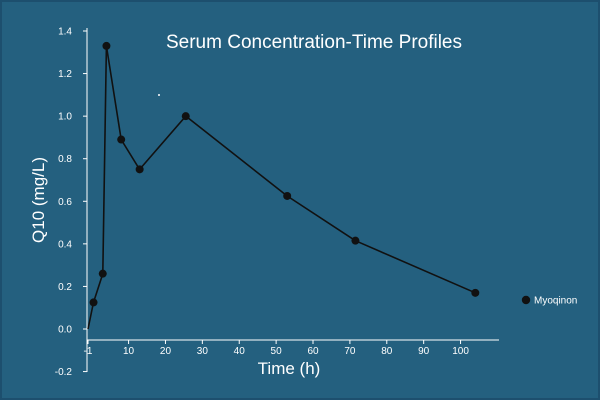 This screenshot has height=402, width=600. Describe the element at coordinates (65, 287) in the screenshot. I see `y-tick-label: 0.2` at that location.